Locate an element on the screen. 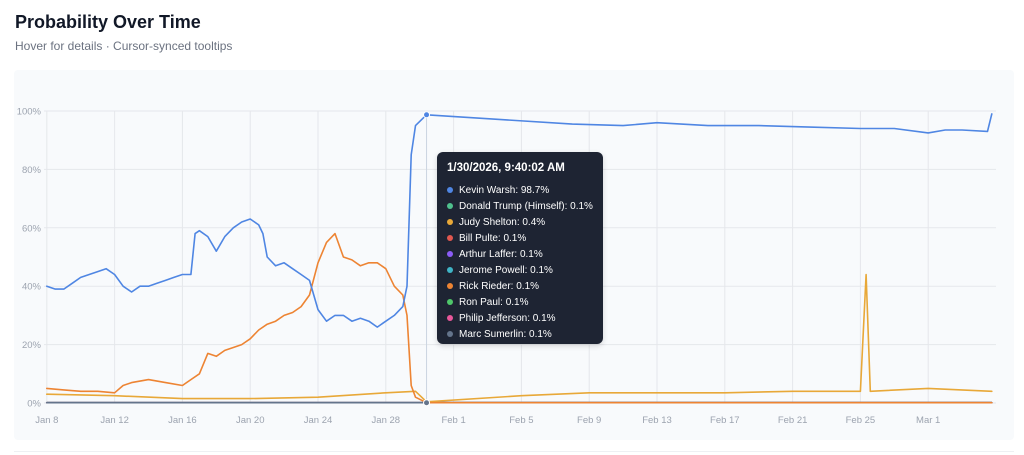 This screenshot has height=455, width=1024. x-tick-label: Feb 21 is located at coordinates (793, 420).